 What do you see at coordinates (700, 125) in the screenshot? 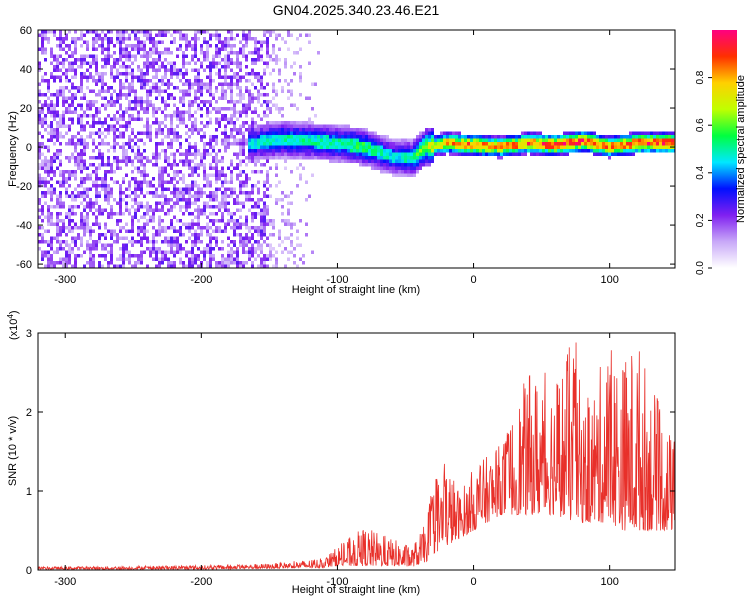
I see `colorbar-tick-label: 0.6` at bounding box center [700, 125].